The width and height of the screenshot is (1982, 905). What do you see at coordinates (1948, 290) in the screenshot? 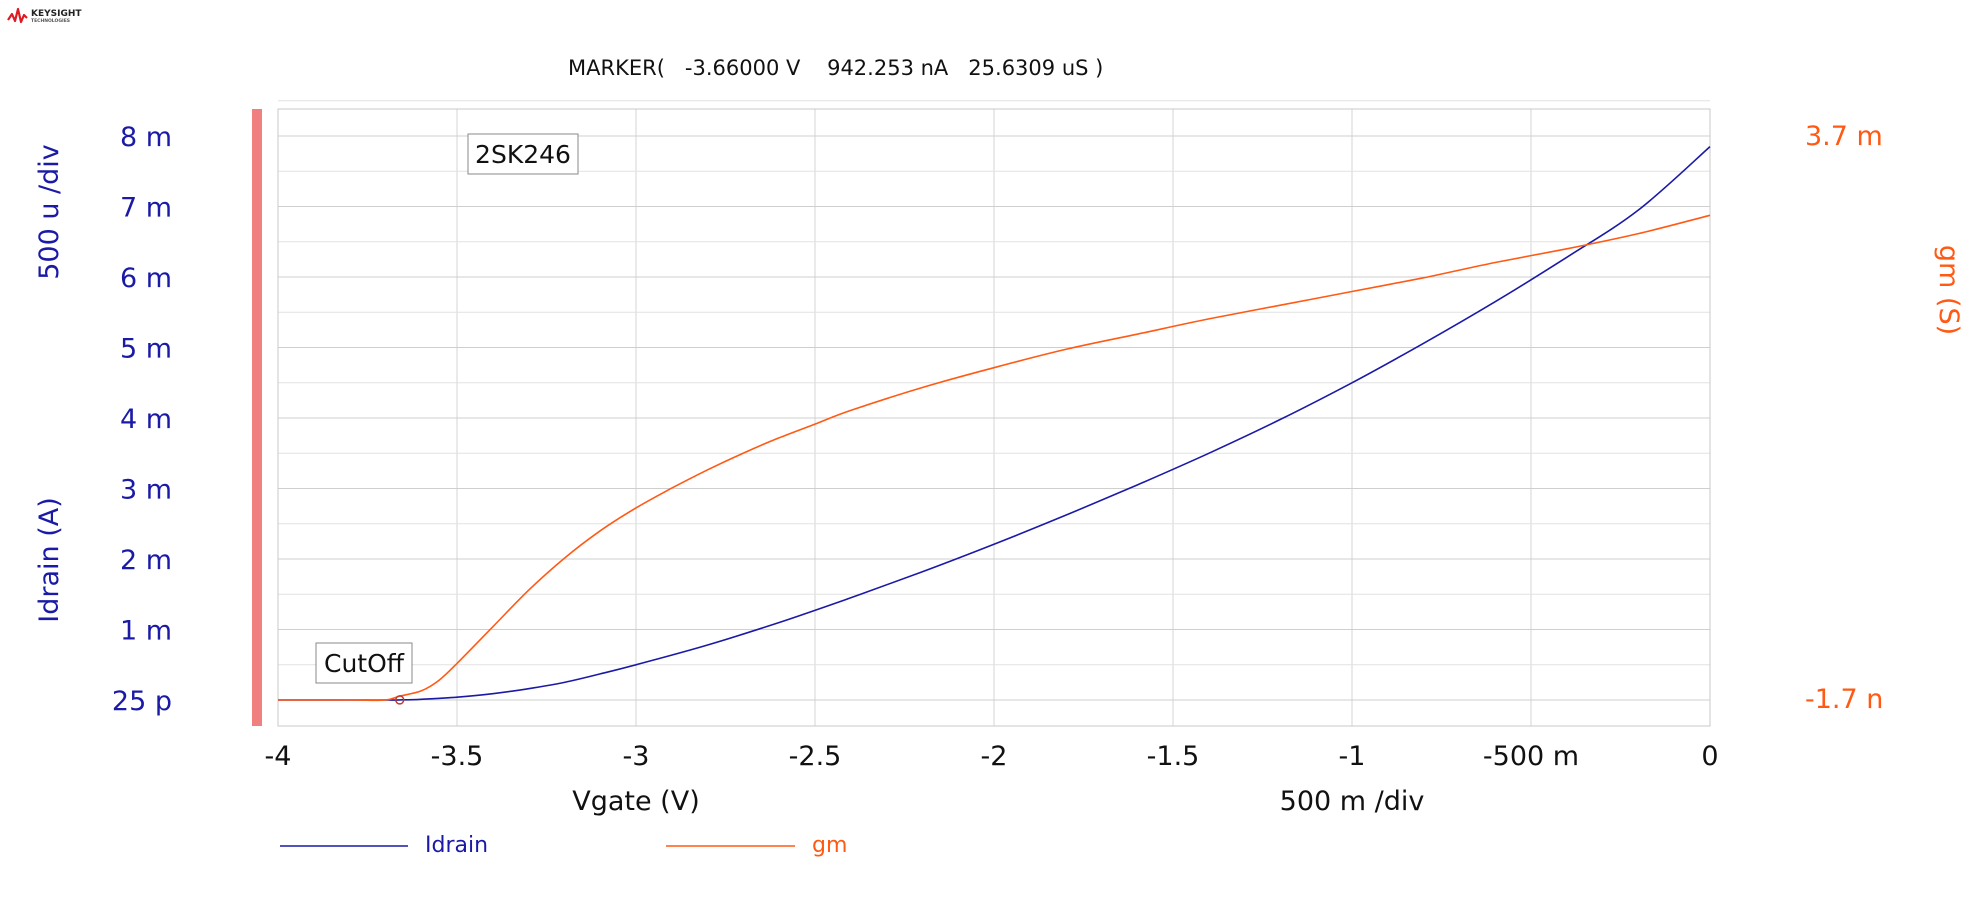
I see `y-right-axis-label: gm (S)` at bounding box center [1948, 290].